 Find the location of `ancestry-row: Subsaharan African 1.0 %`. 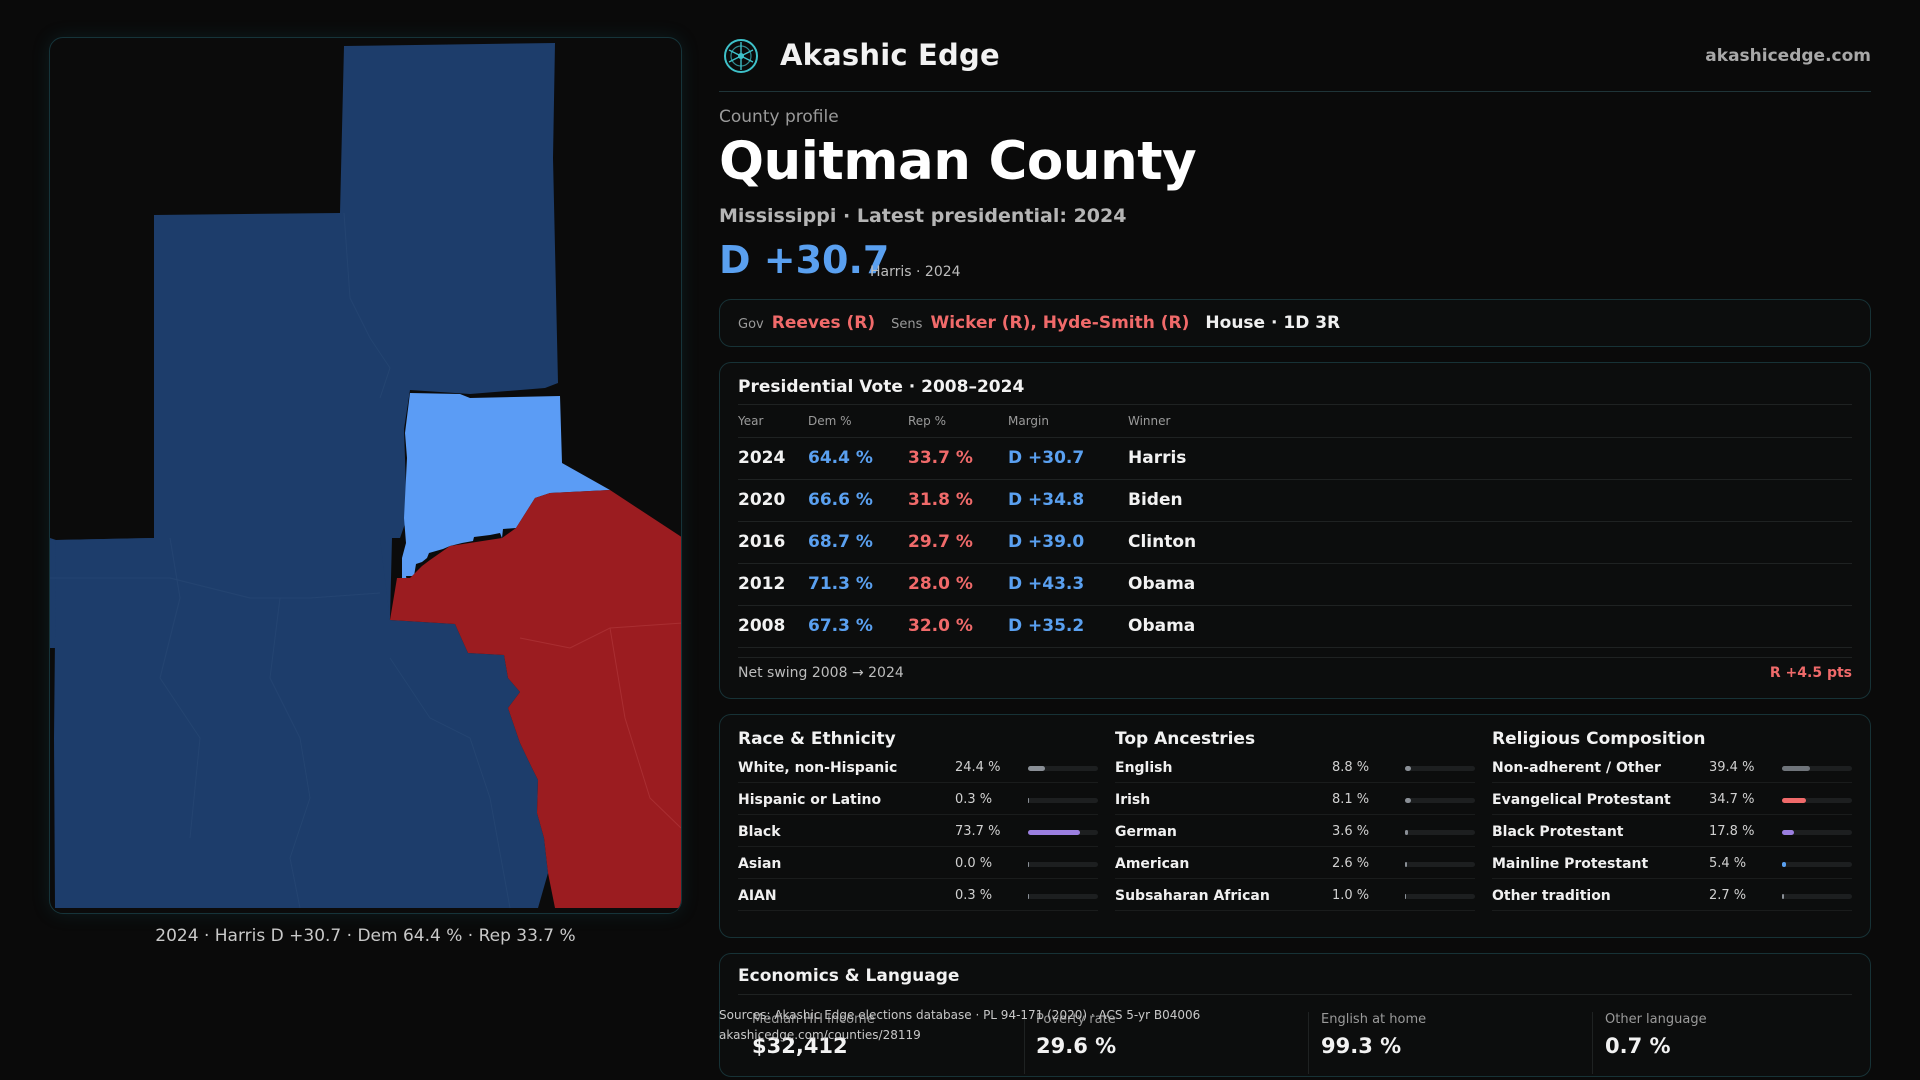

ancestry-row: Subsaharan African 1.0 % is located at coordinates (1295, 895).